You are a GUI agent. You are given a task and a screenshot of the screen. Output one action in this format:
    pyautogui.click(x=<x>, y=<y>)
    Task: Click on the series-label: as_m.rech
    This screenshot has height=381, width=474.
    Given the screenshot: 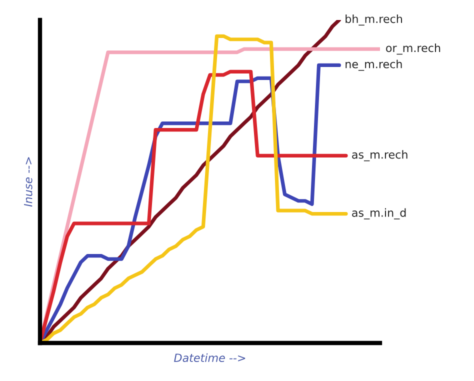 What is the action you would take?
    pyautogui.click(x=380, y=156)
    